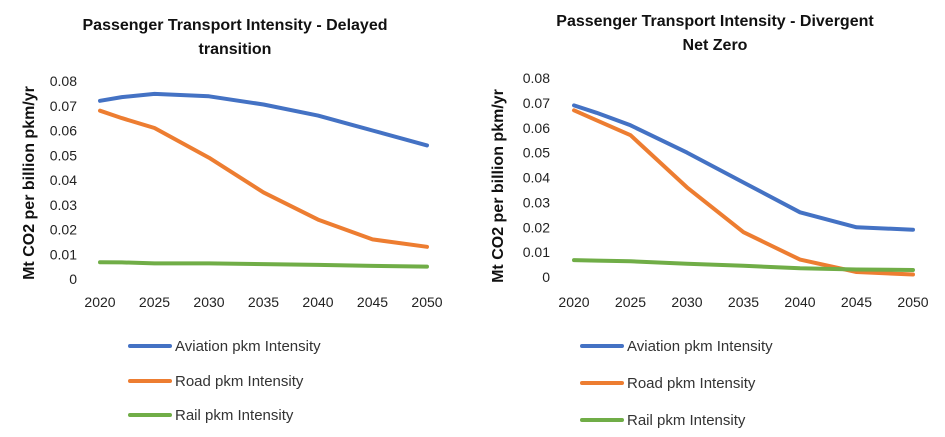 The height and width of the screenshot is (437, 945). Describe the element at coordinates (235, 49) in the screenshot. I see `chart-title-line-2: transition` at that location.